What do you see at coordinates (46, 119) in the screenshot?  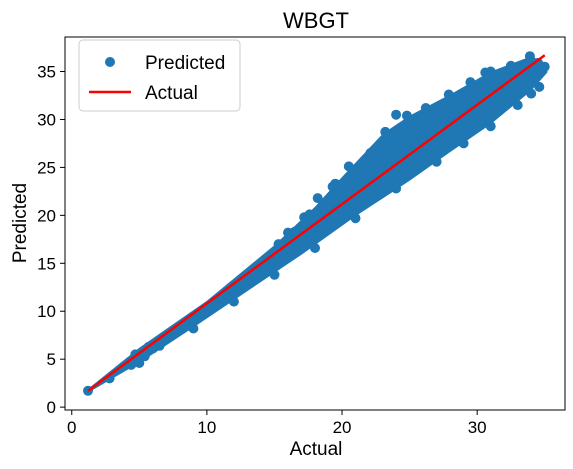 I see `y-tick-label: 30` at bounding box center [46, 119].